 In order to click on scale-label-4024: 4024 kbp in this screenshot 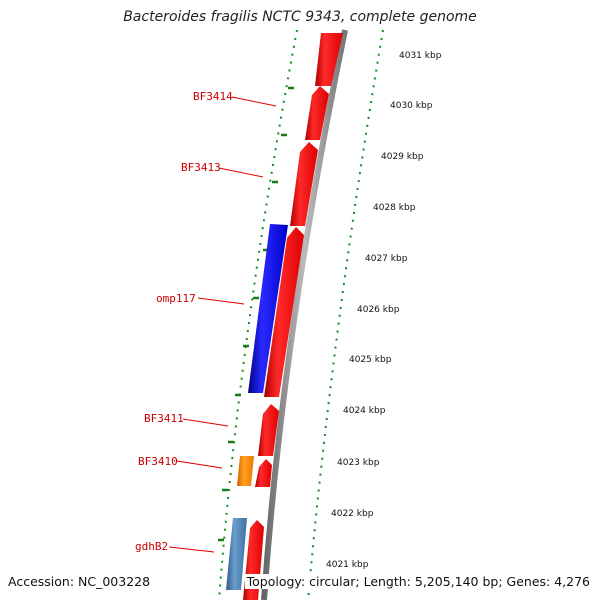, I will do `click(364, 411)`.